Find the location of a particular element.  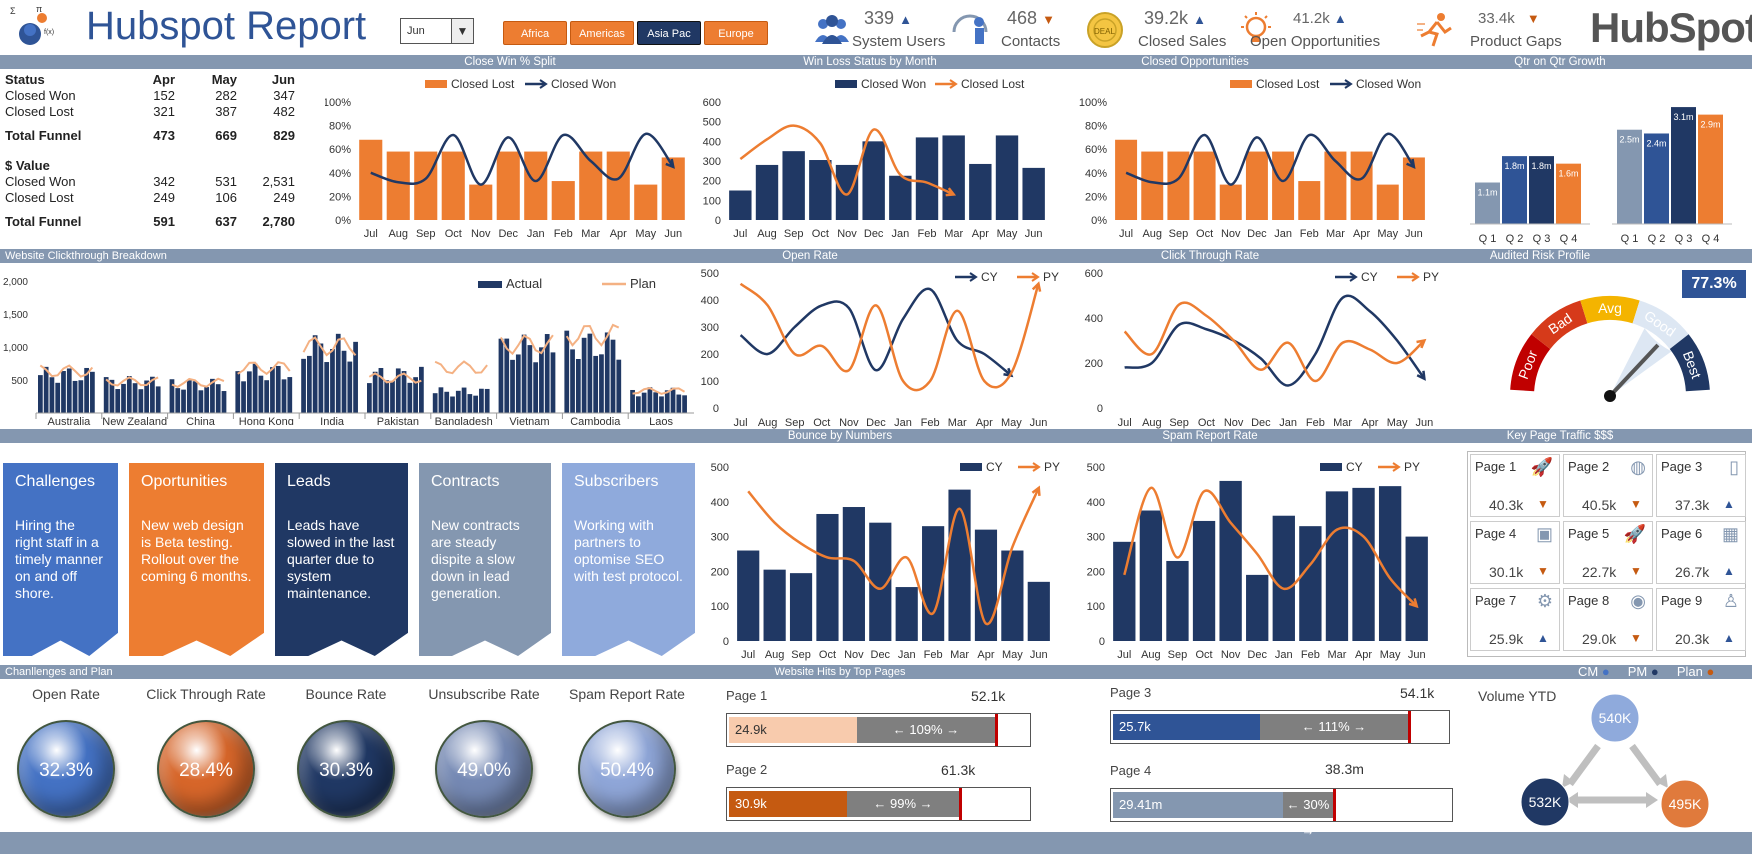

kpi-opps-label: Open Opportunities is located at coordinates (1315, 41).